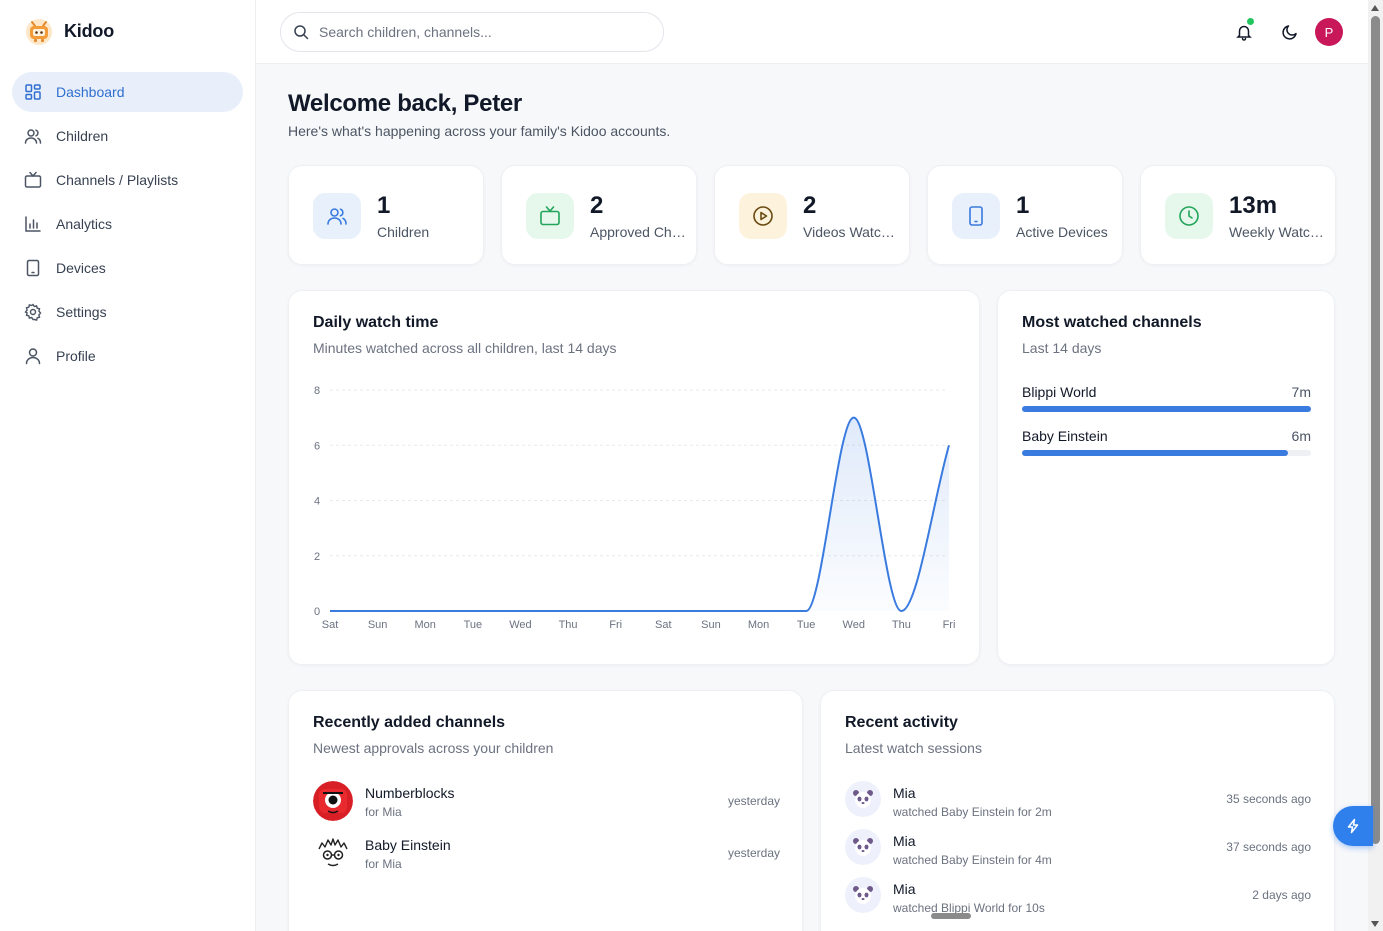 The height and width of the screenshot is (931, 1383). Describe the element at coordinates (89, 30) in the screenshot. I see `brand-name: Kidoo` at that location.